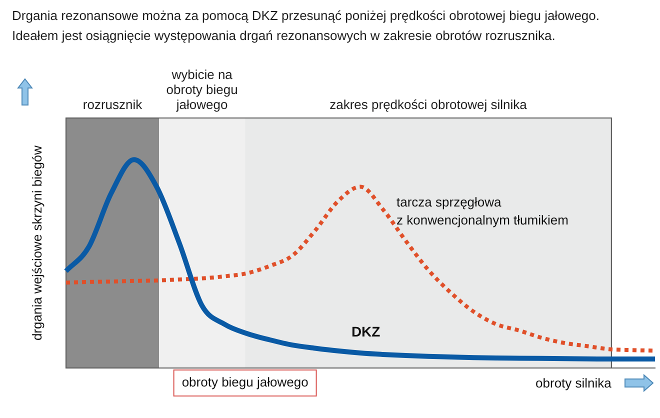  What do you see at coordinates (482, 211) in the screenshot?
I see `series-label: tarcza sprzęgłowa z konwencjonalnym tłumikiem` at bounding box center [482, 211].